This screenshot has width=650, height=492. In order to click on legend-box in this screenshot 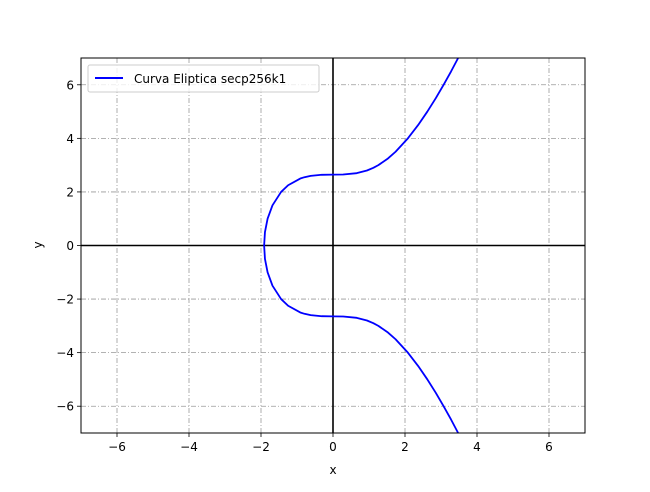, I will do `click(203, 78)`.